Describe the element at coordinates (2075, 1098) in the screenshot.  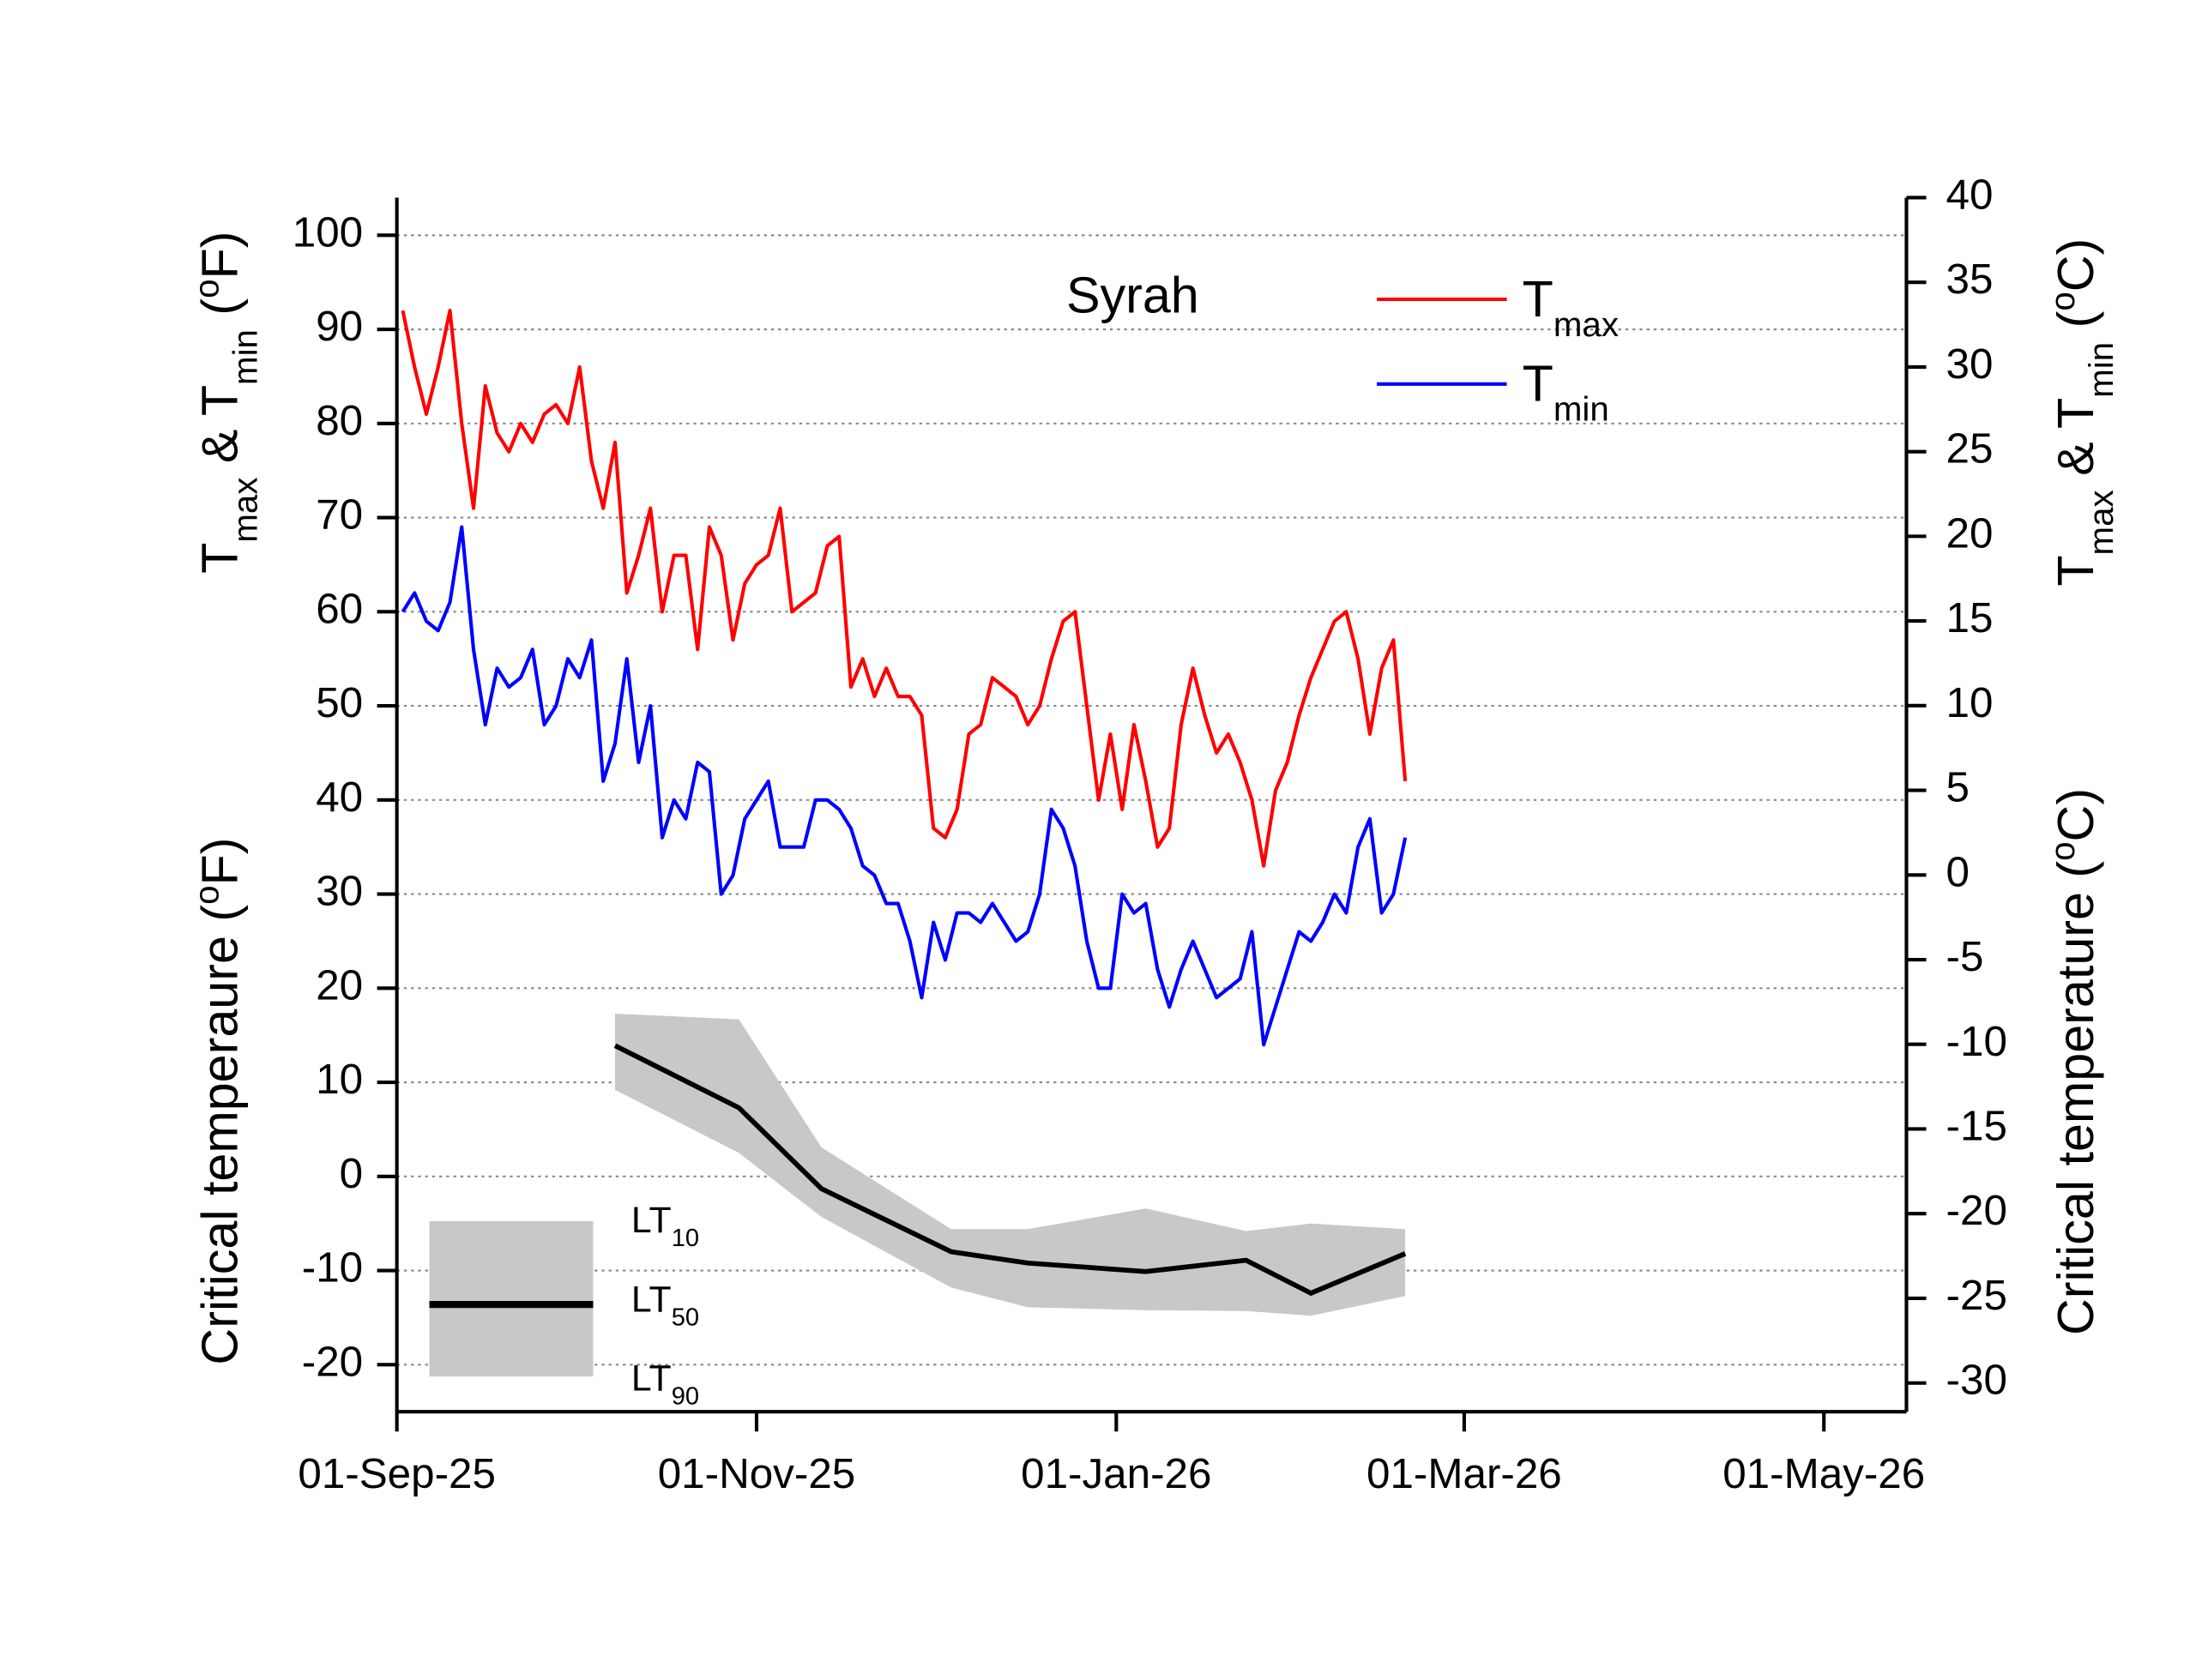
I see `y2-axis-title-part: Critical temperature (` at that location.